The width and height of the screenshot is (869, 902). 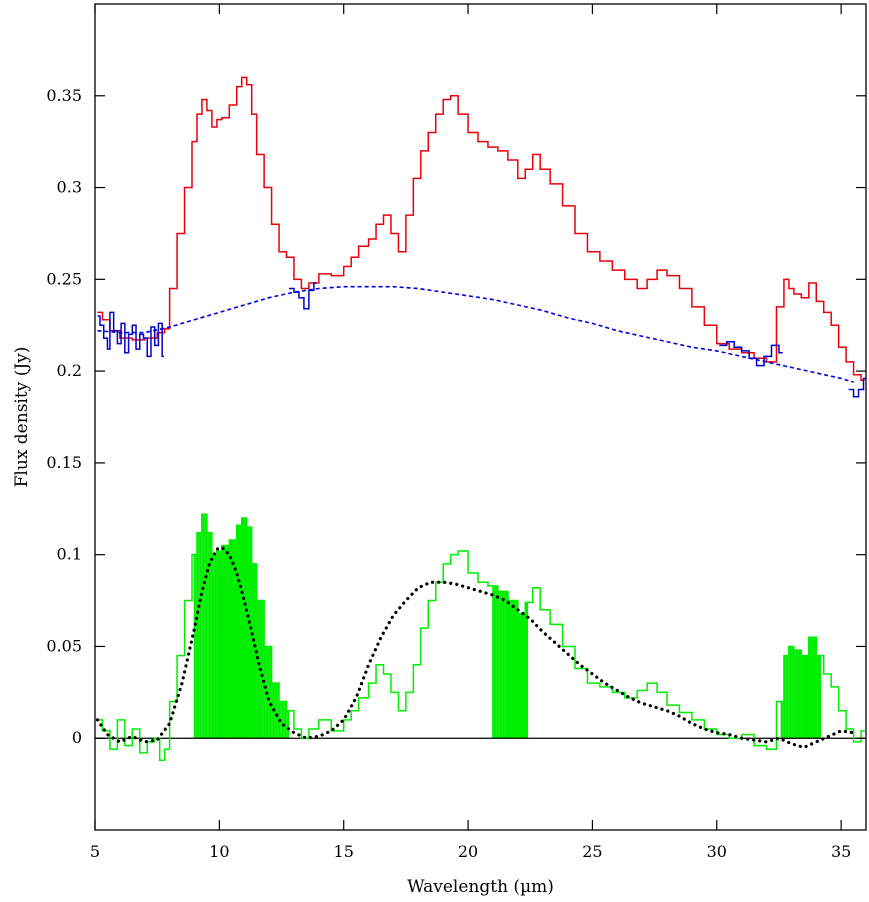 What do you see at coordinates (857, 387) in the screenshot?
I see `series-4-step-line` at bounding box center [857, 387].